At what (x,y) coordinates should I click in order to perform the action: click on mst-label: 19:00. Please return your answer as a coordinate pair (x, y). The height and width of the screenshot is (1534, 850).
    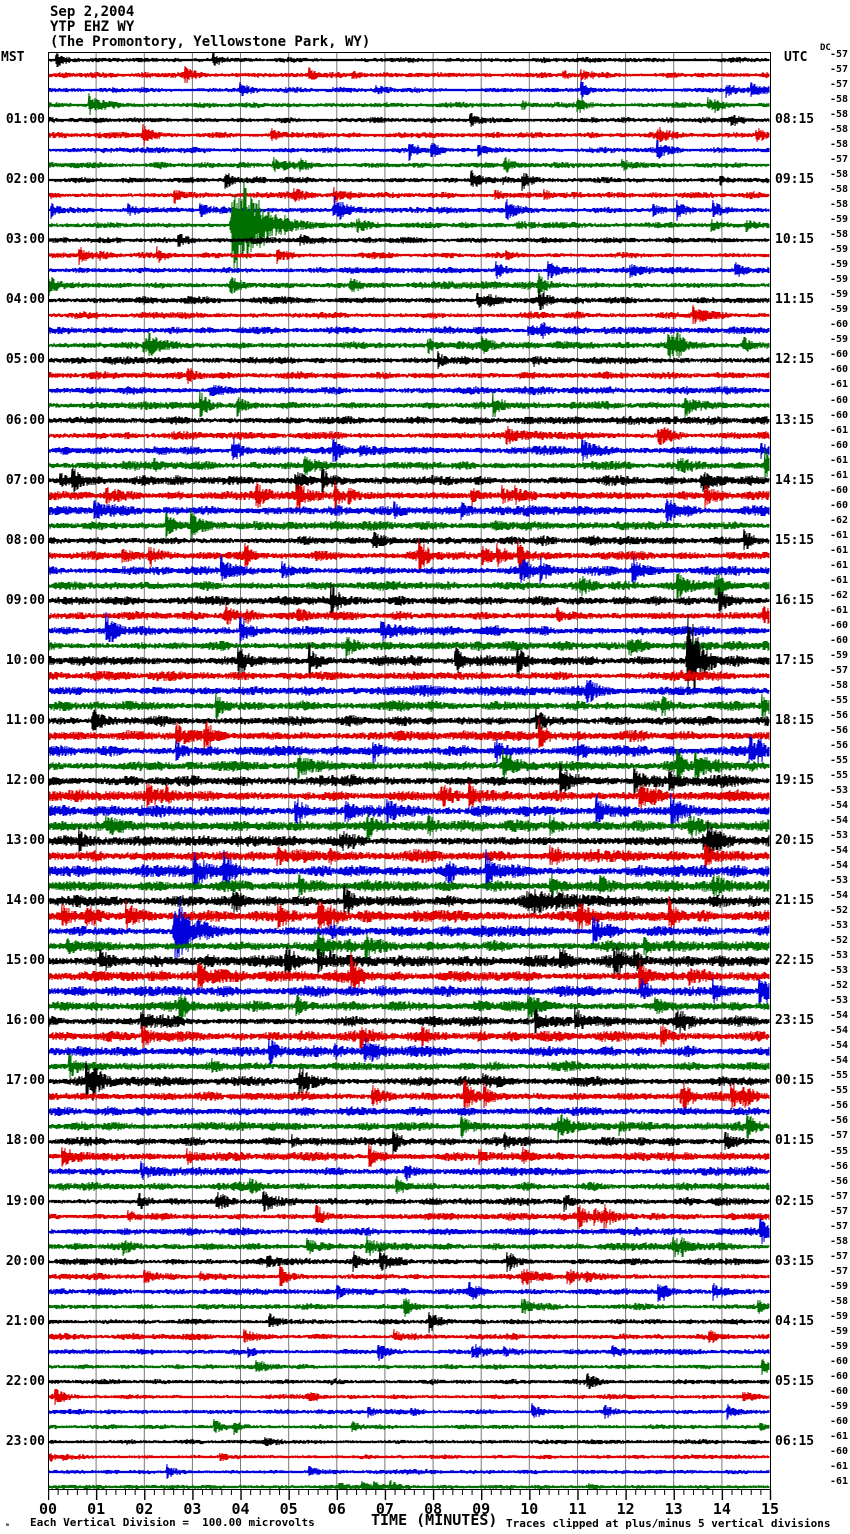
    Looking at the image, I should click on (25, 1201).